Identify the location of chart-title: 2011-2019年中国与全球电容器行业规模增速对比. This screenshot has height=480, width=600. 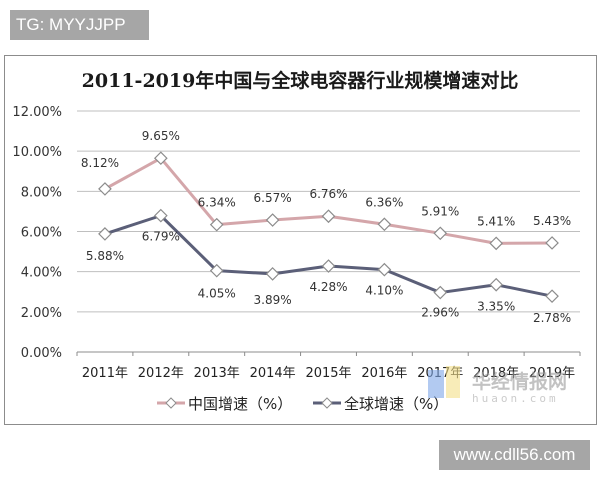
(300, 81).